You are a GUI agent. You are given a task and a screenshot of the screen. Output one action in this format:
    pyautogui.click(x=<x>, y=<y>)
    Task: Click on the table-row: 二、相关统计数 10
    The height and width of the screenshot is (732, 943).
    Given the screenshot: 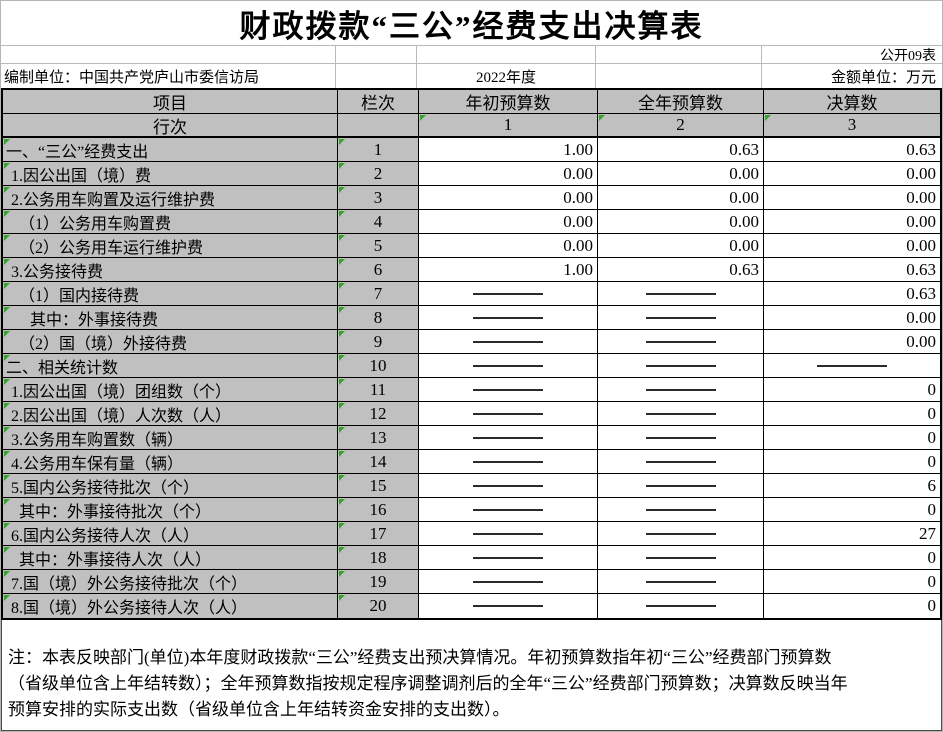 What is the action you would take?
    pyautogui.click(x=471, y=366)
    